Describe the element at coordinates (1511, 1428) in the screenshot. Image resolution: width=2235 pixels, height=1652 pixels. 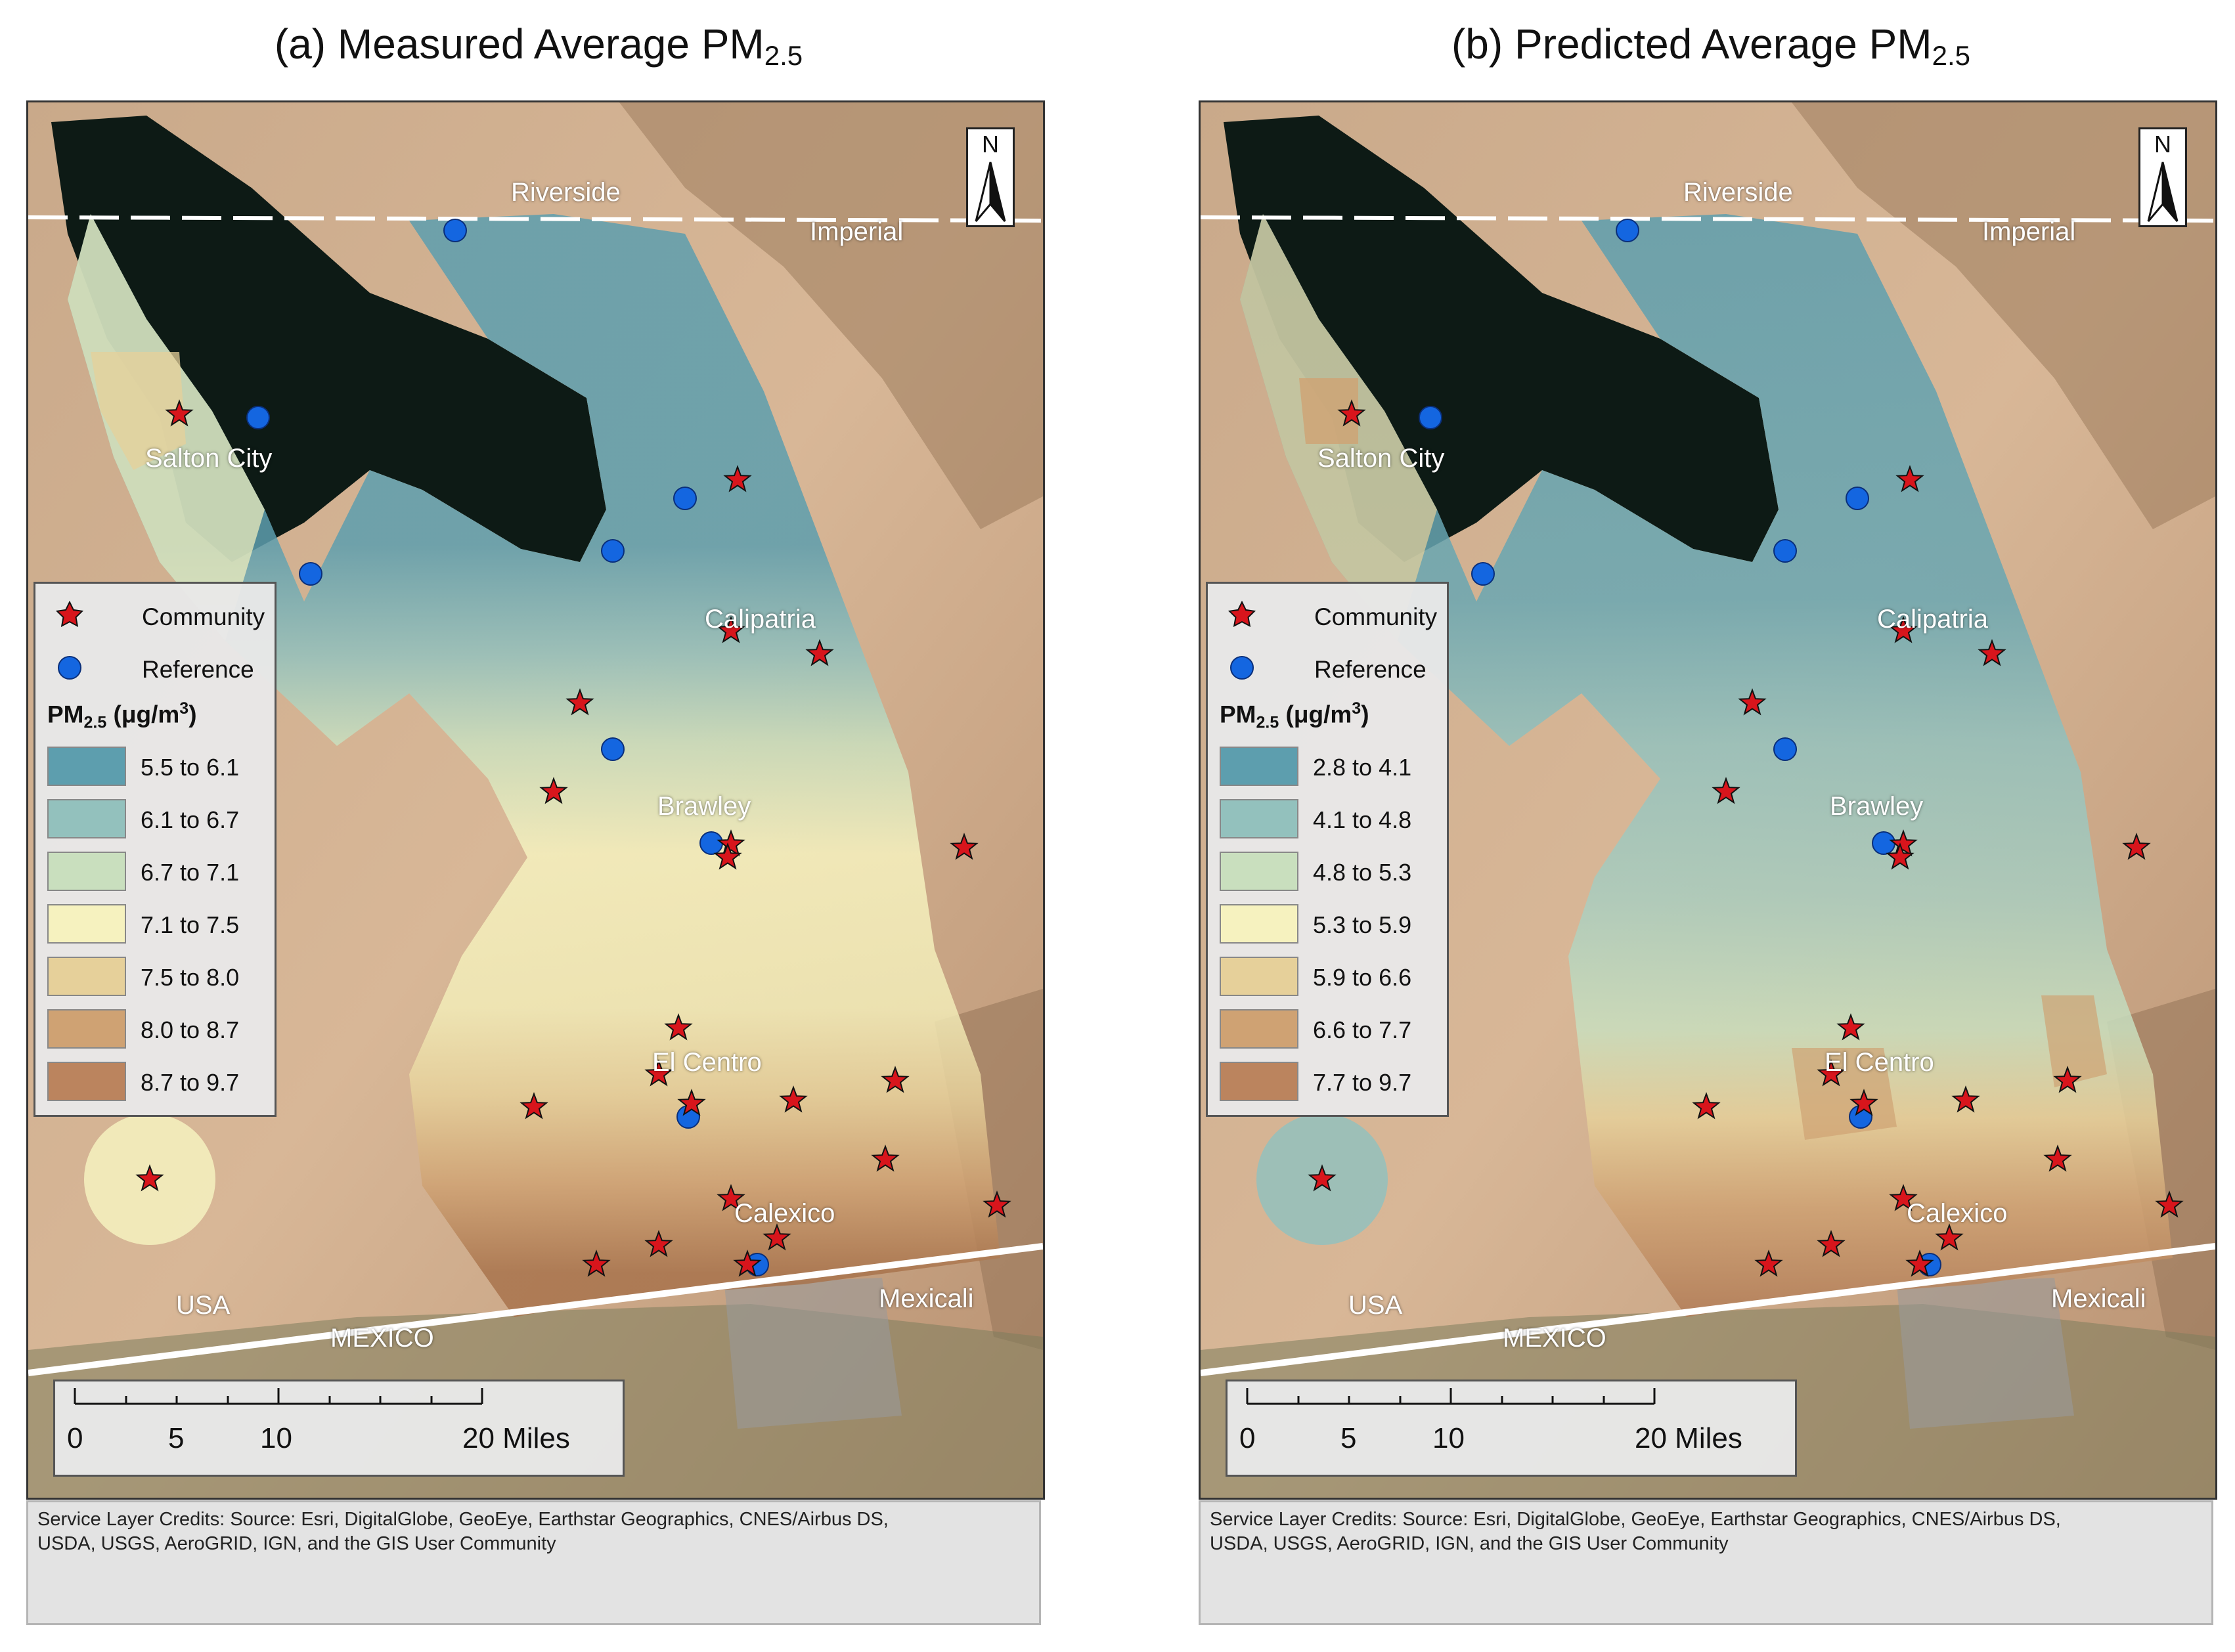
I see `scale-bar: 0 5 10 20 Miles` at that location.